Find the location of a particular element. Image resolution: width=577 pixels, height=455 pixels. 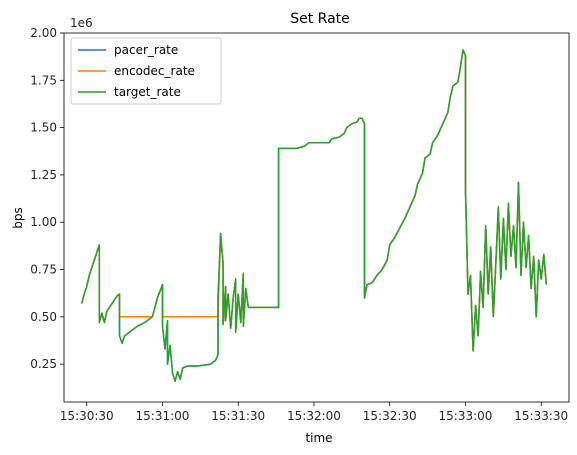

y-tick-label: 1.50 is located at coordinates (43, 128).